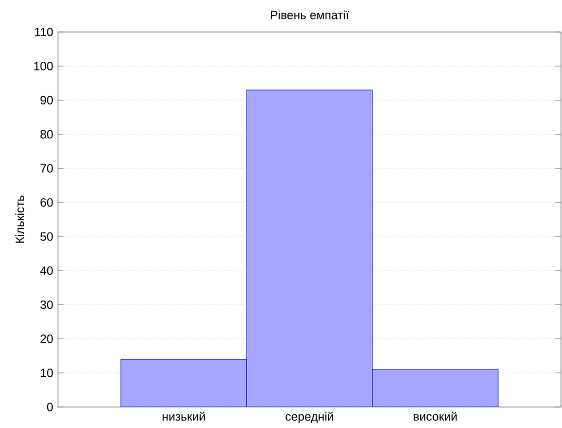 The width and height of the screenshot is (562, 428). I want to click on x-tick-label: середній, so click(310, 418).